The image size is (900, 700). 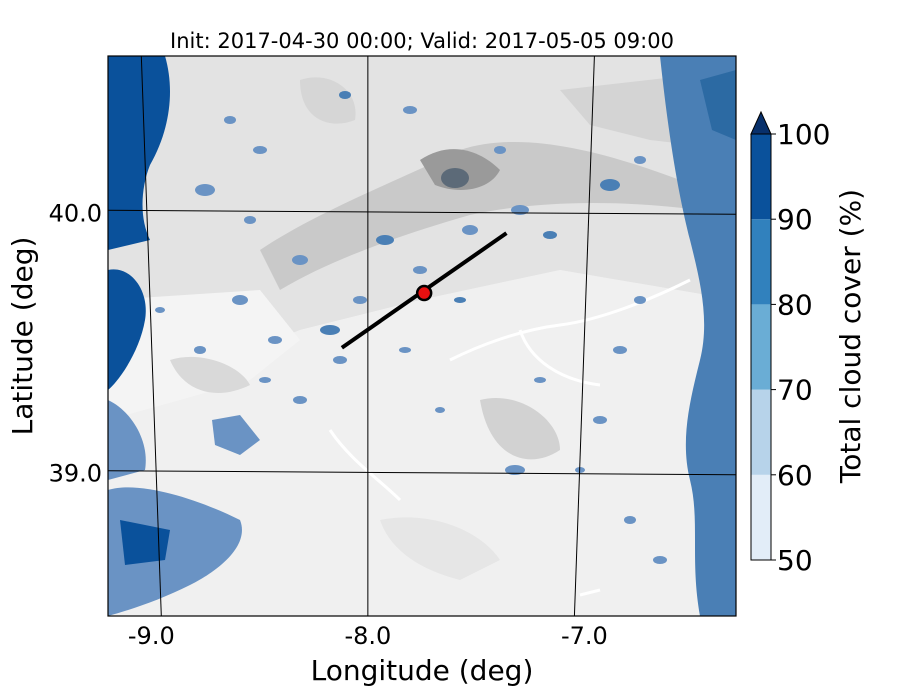 What do you see at coordinates (75, 474) in the screenshot?
I see `latitude-tick-label: 39.0` at bounding box center [75, 474].